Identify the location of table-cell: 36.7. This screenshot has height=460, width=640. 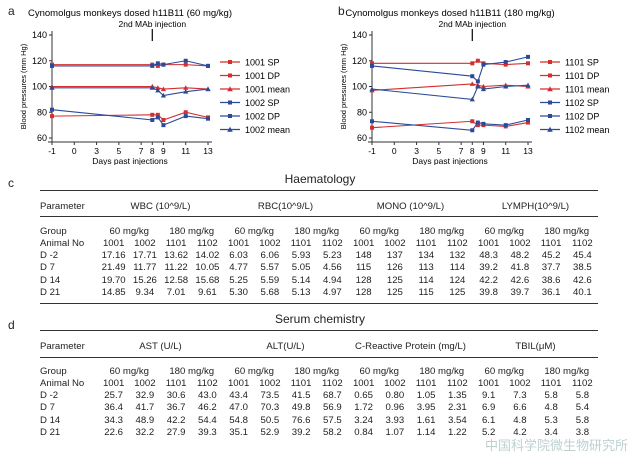
(176, 408).